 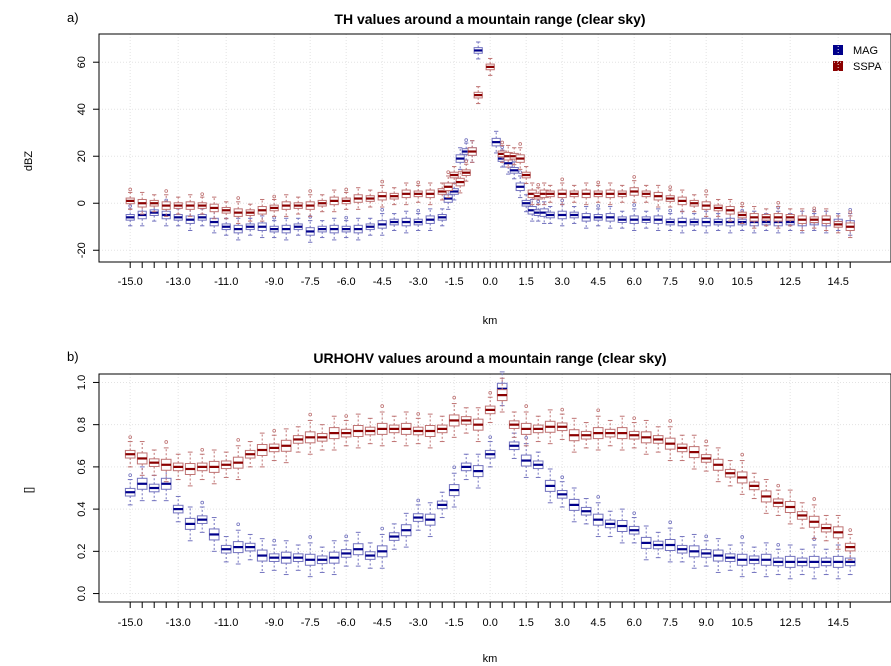 I want to click on legend-swatch-sspa, so click(x=838, y=66).